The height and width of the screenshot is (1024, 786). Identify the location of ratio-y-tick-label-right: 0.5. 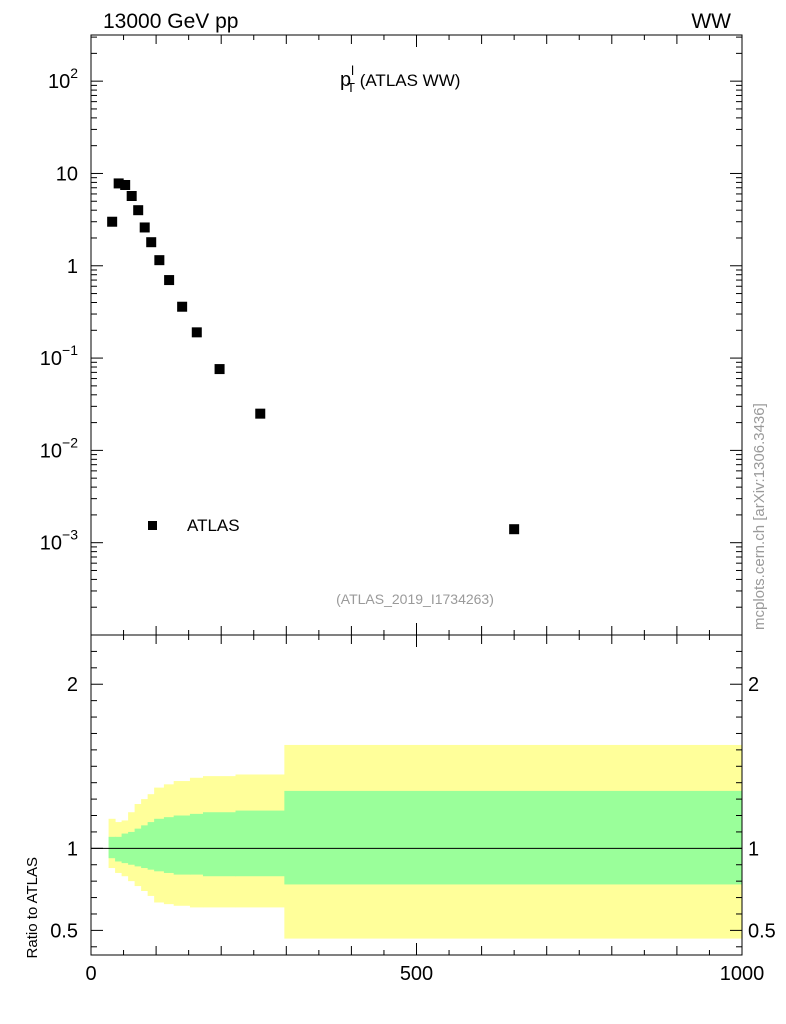
(762, 931).